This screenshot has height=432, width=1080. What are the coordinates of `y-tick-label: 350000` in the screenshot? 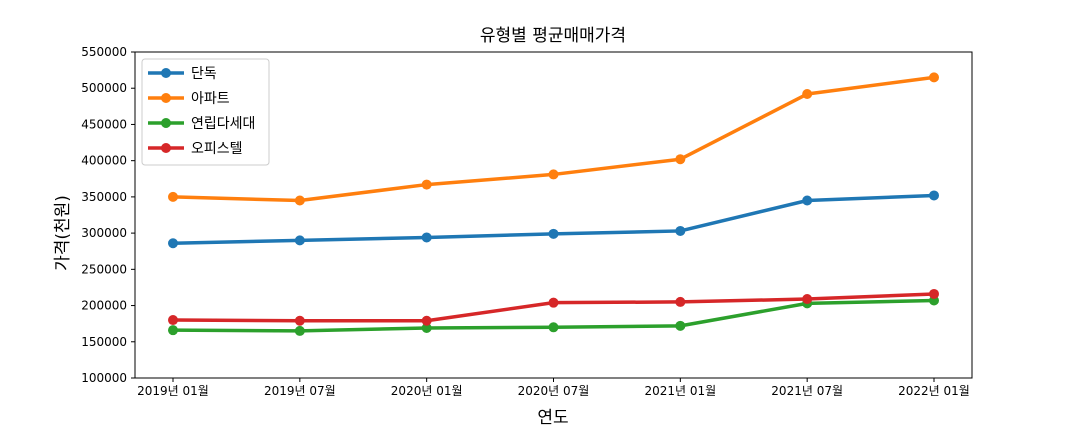 It's located at (104, 197).